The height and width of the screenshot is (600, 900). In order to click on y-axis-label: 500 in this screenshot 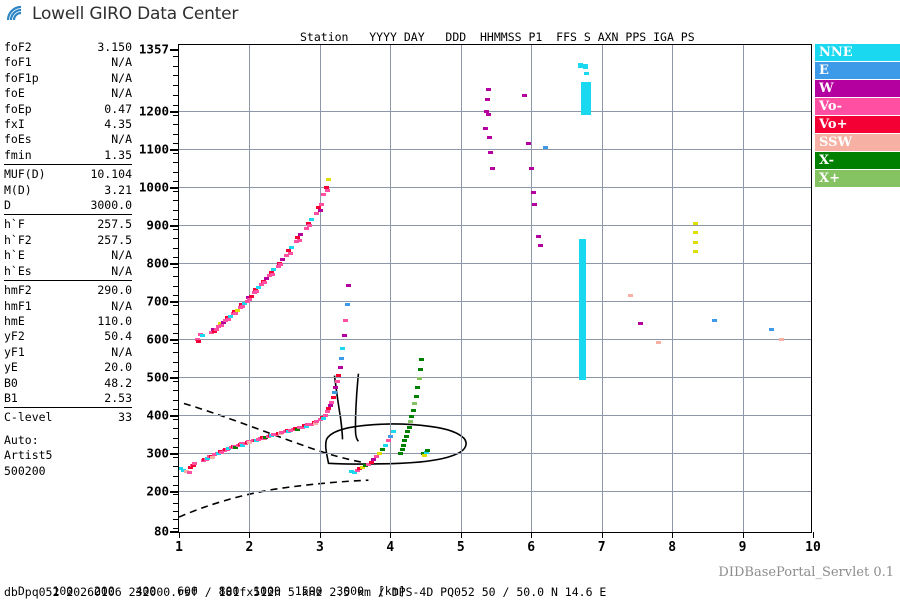, I will do `click(157, 377)`.